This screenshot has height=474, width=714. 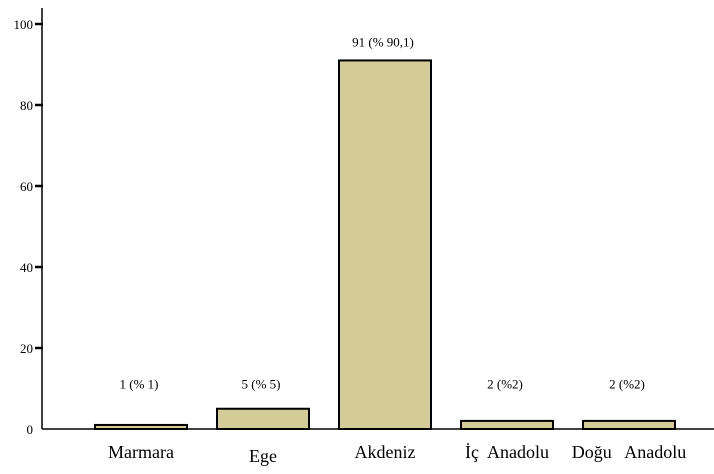 What do you see at coordinates (30, 429) in the screenshot?
I see `y-tick-label: 0` at bounding box center [30, 429].